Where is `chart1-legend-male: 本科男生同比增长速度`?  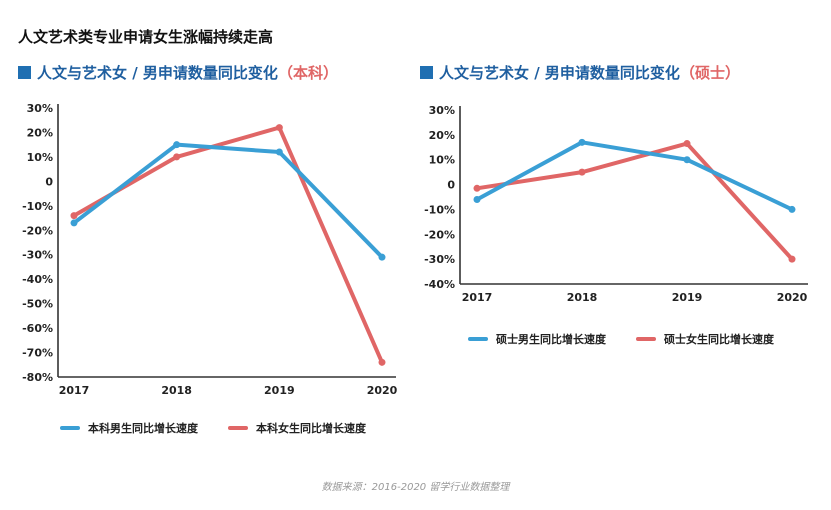
chart1-legend-male: 本科男生同比增长速度 is located at coordinates (129, 428).